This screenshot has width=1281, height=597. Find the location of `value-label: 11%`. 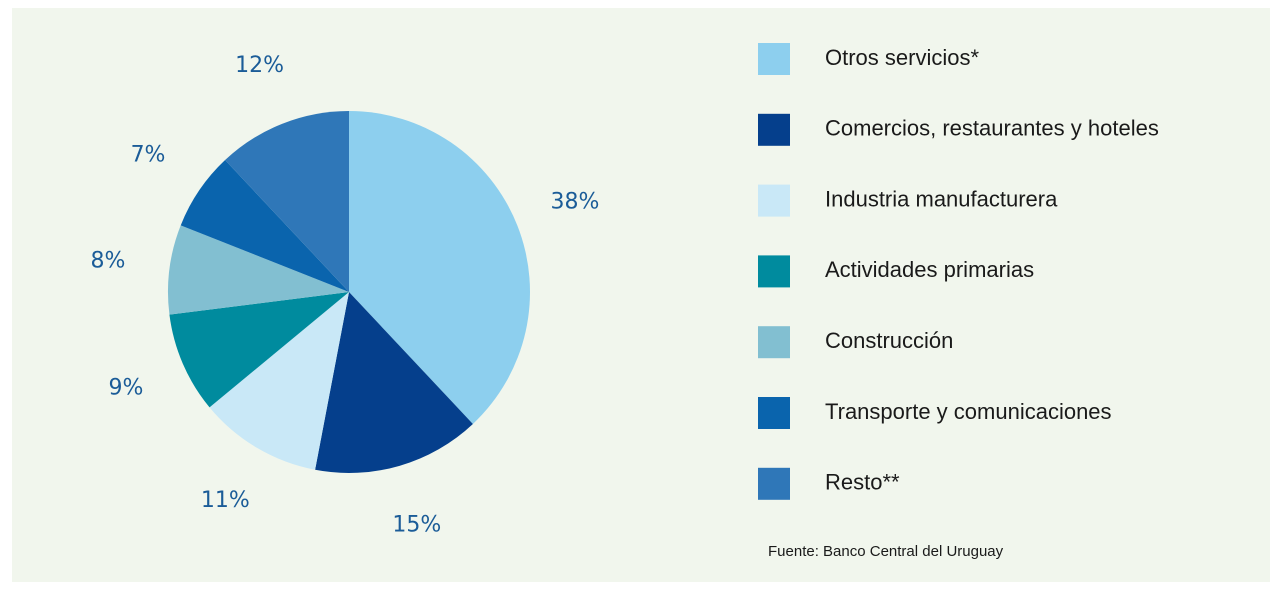

value-label: 11% is located at coordinates (225, 500).